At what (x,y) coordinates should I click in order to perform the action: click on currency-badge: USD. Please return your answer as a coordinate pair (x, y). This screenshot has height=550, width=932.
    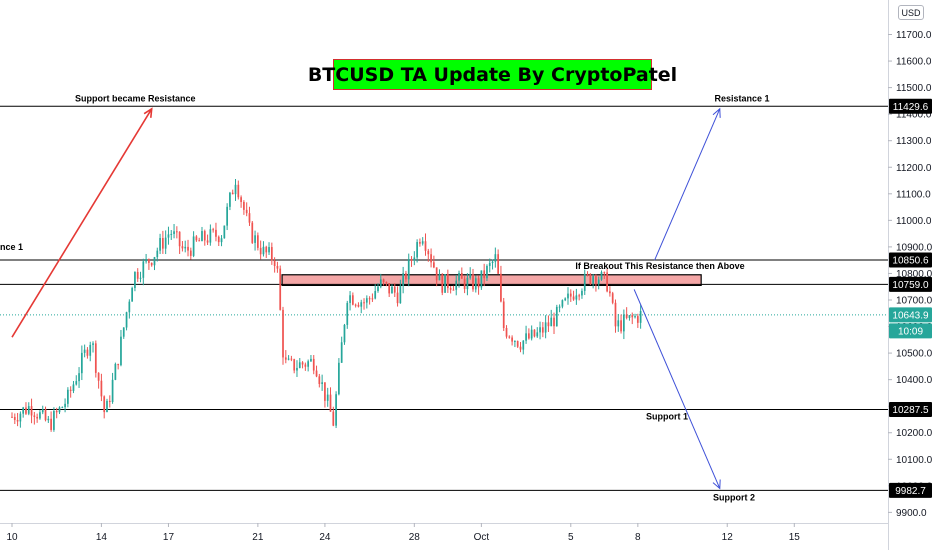
    Looking at the image, I should click on (911, 12).